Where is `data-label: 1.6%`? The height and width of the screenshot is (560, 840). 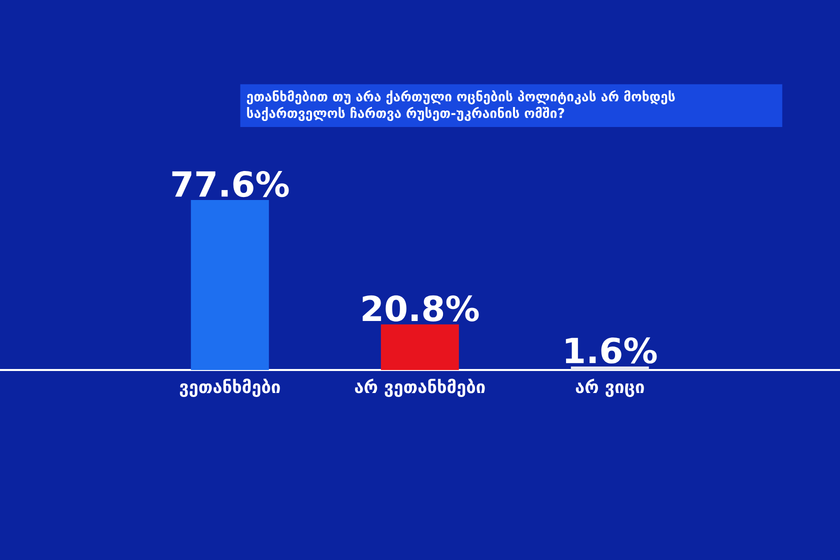 data-label: 1.6% is located at coordinates (611, 350).